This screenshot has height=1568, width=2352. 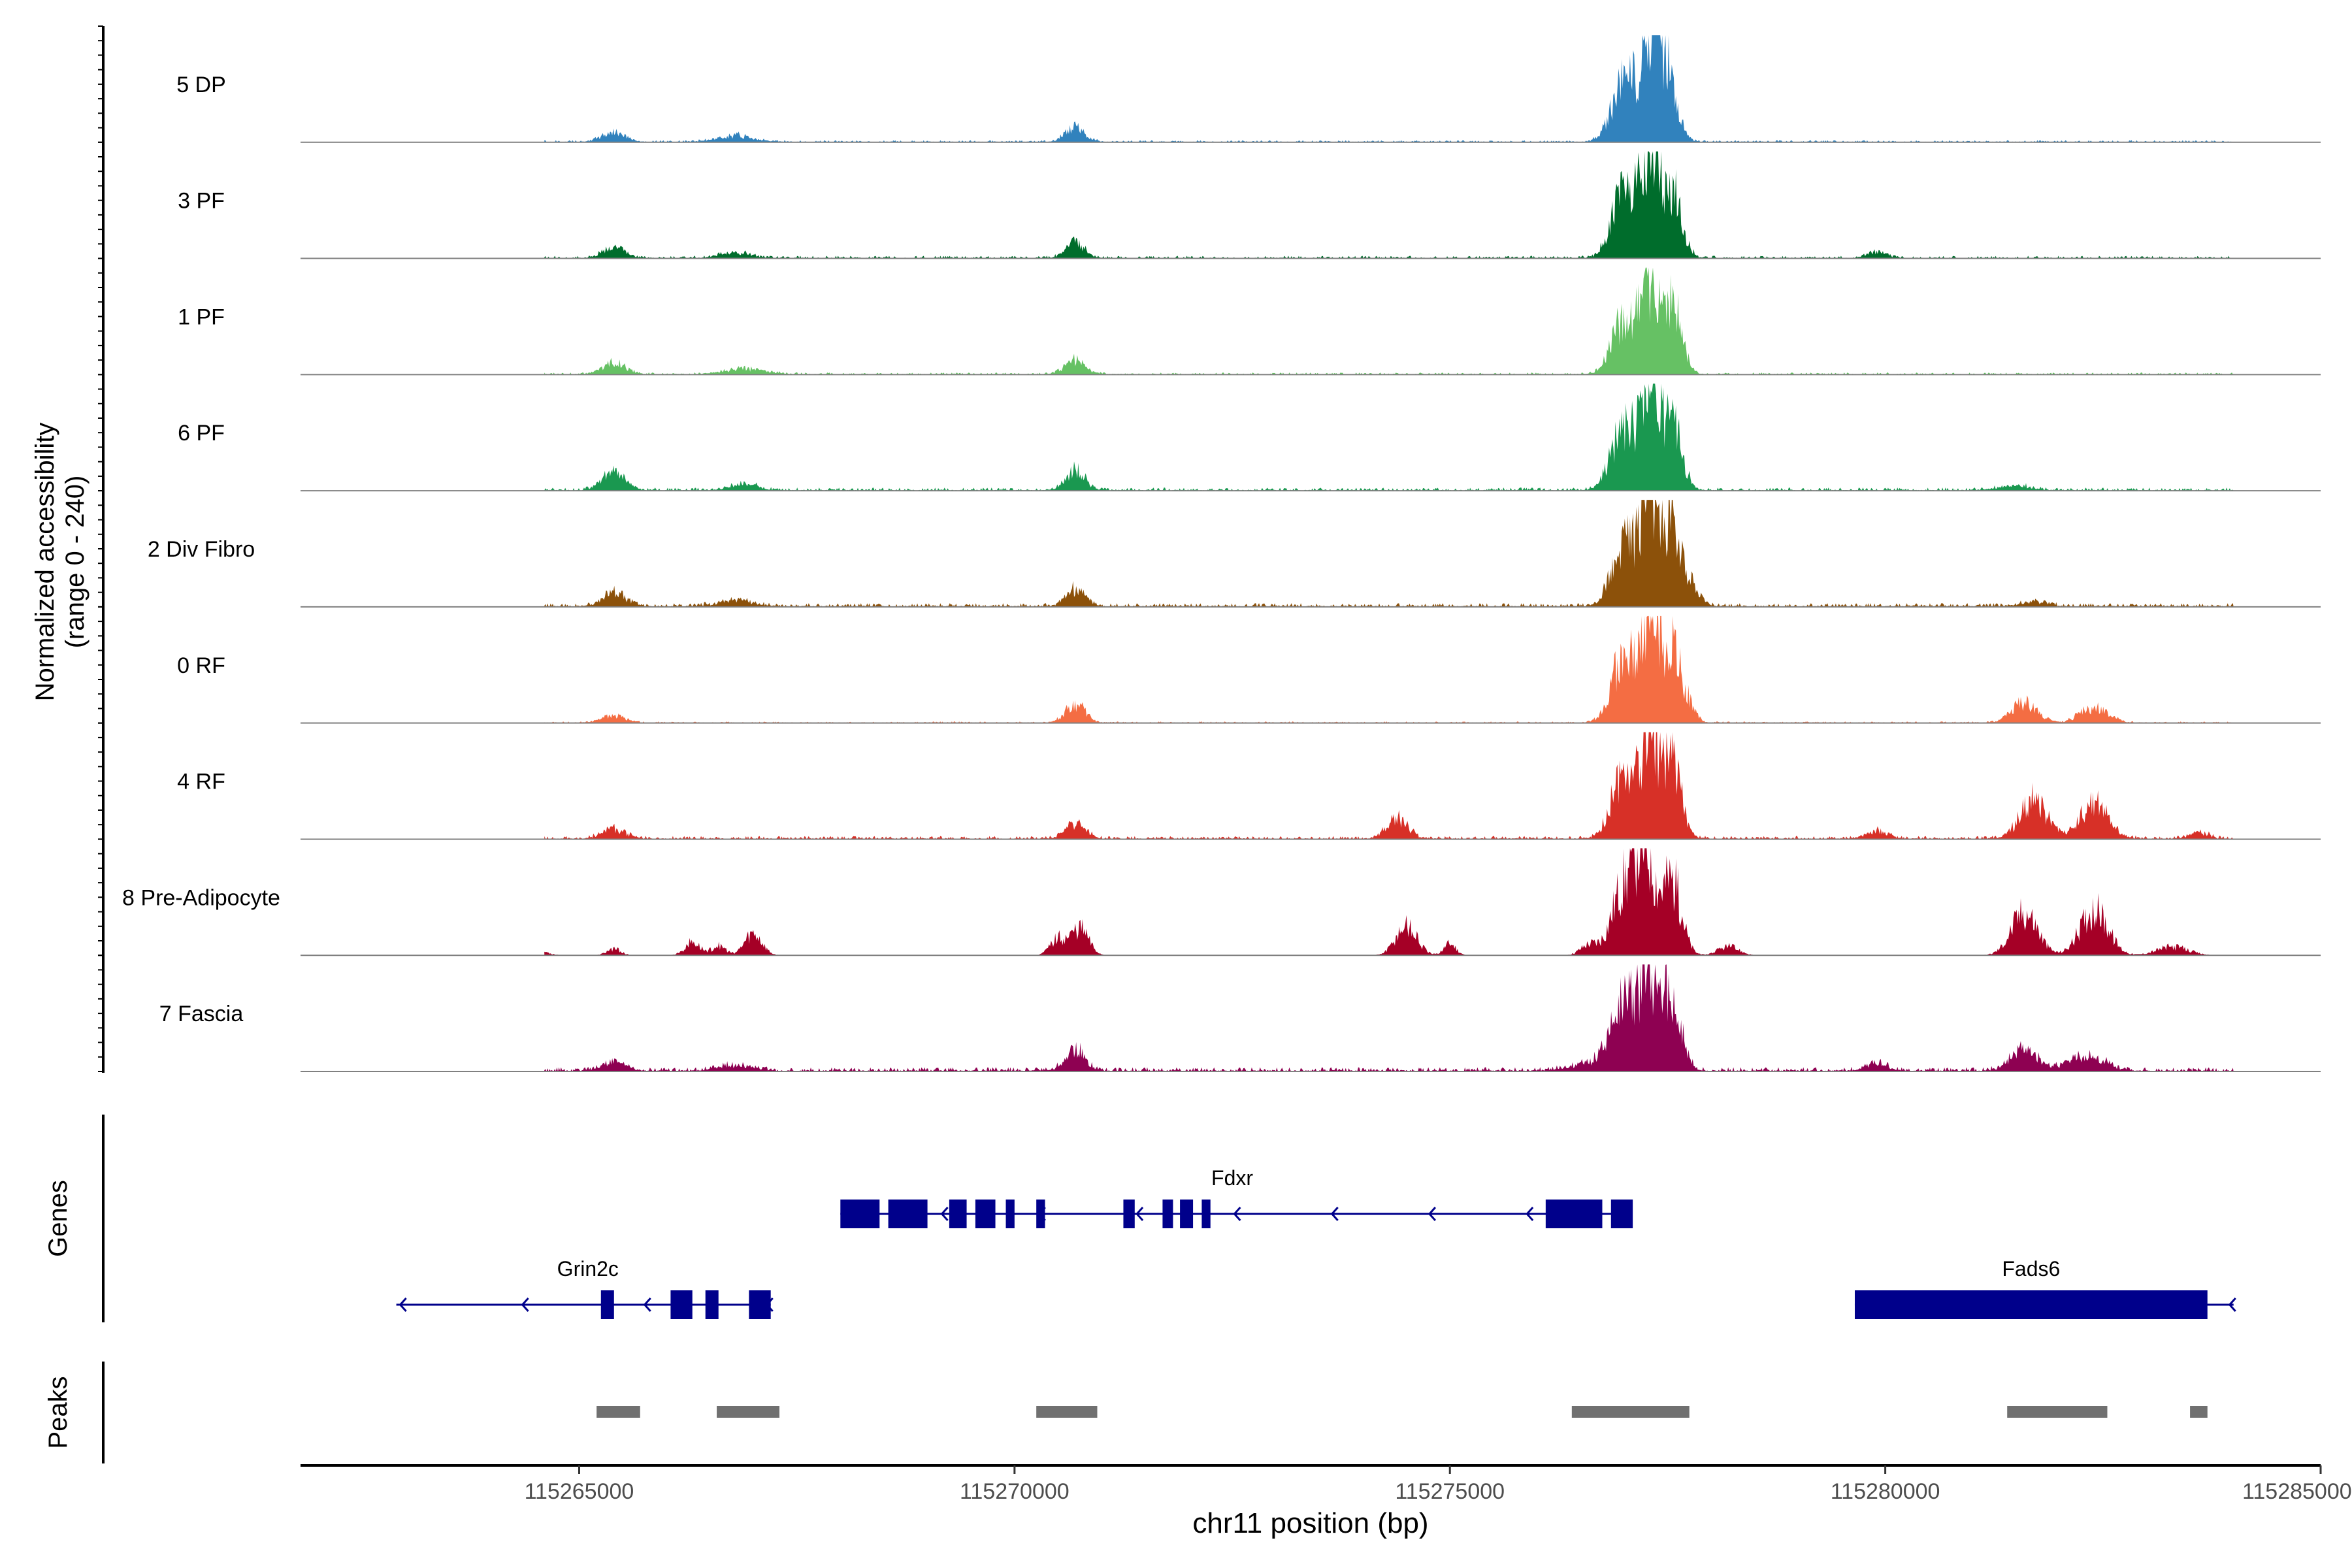 I want to click on genes-panel: Genes Fdxr Grin2c Fads6, so click(x=1140, y=1218).